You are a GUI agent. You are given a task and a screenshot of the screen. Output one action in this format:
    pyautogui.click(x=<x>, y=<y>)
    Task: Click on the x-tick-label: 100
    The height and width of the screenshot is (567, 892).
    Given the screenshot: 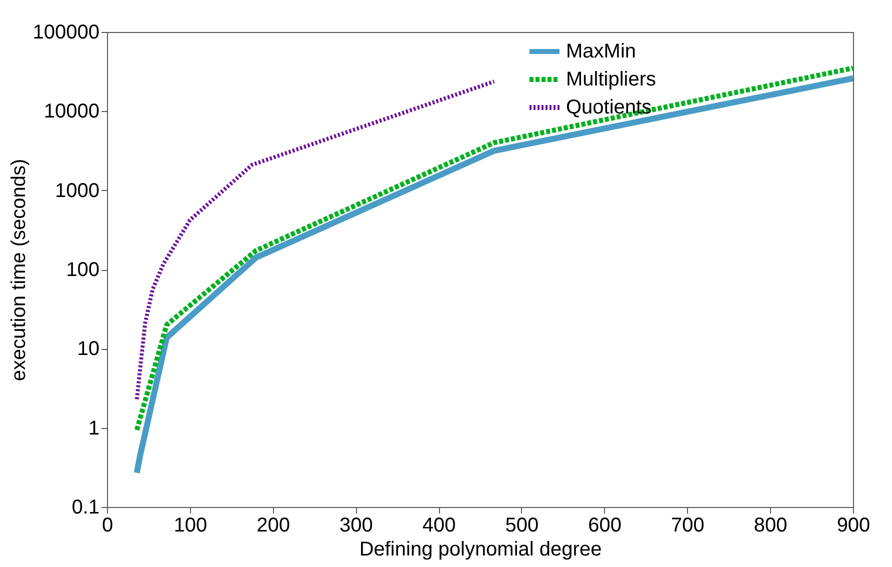 What is the action you would take?
    pyautogui.click(x=191, y=525)
    